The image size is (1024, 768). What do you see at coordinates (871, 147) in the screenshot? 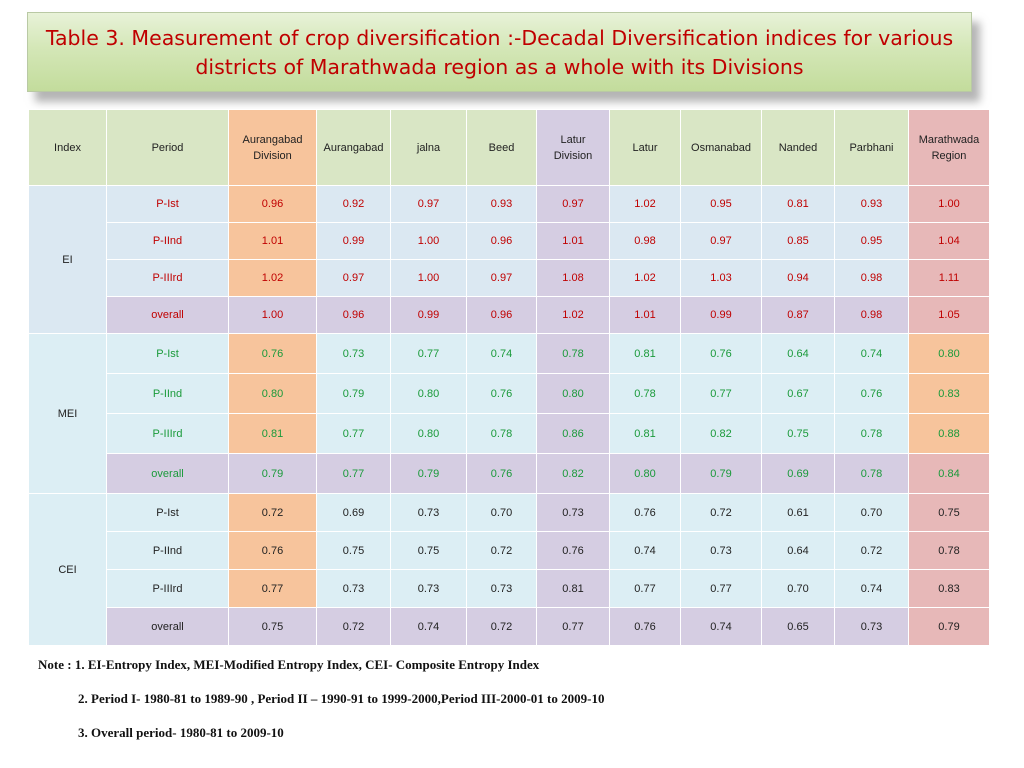
I see `header-parbhani: Parbhani` at bounding box center [871, 147].